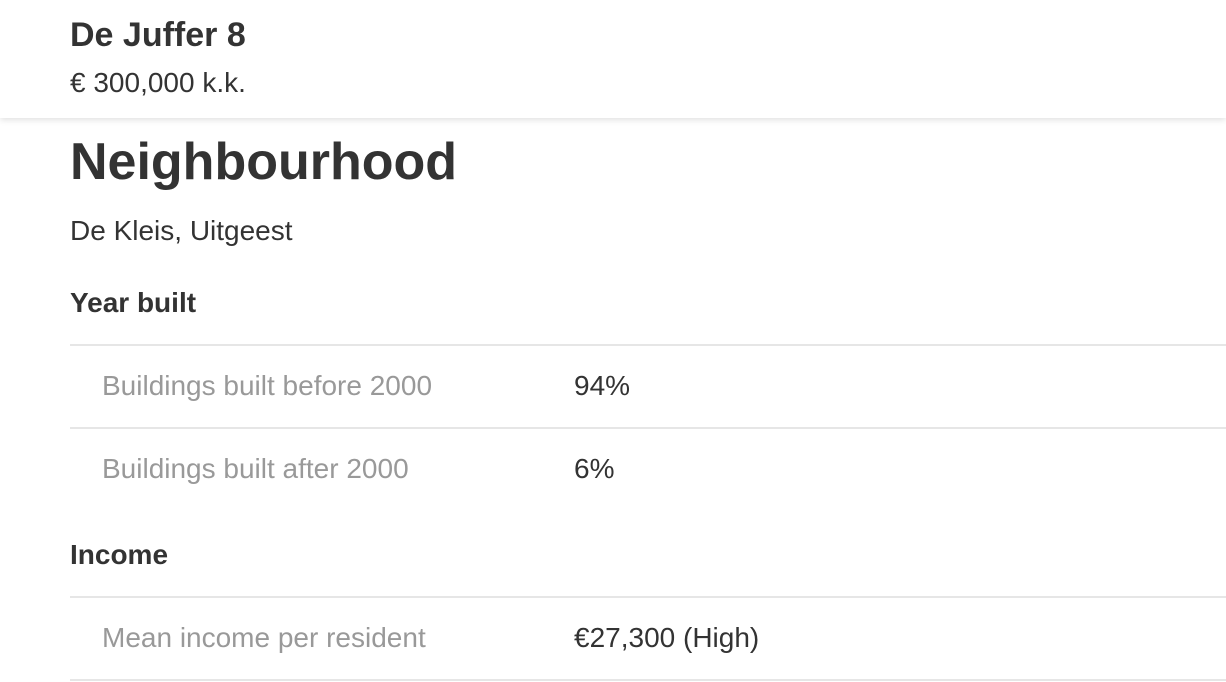  Describe the element at coordinates (267, 385) in the screenshot. I see `row-label: Buildings built before 2000` at that location.